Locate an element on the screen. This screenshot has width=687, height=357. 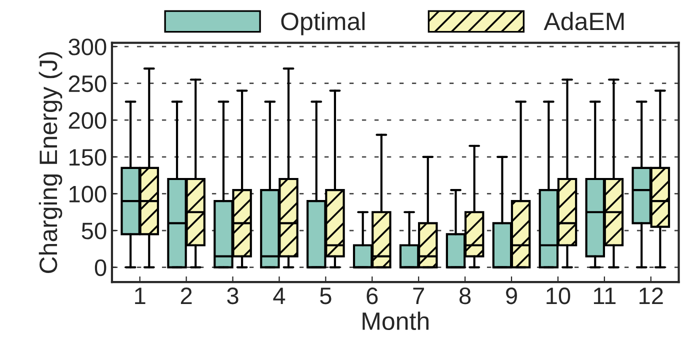
x-tick-label: 8 is located at coordinates (465, 296).